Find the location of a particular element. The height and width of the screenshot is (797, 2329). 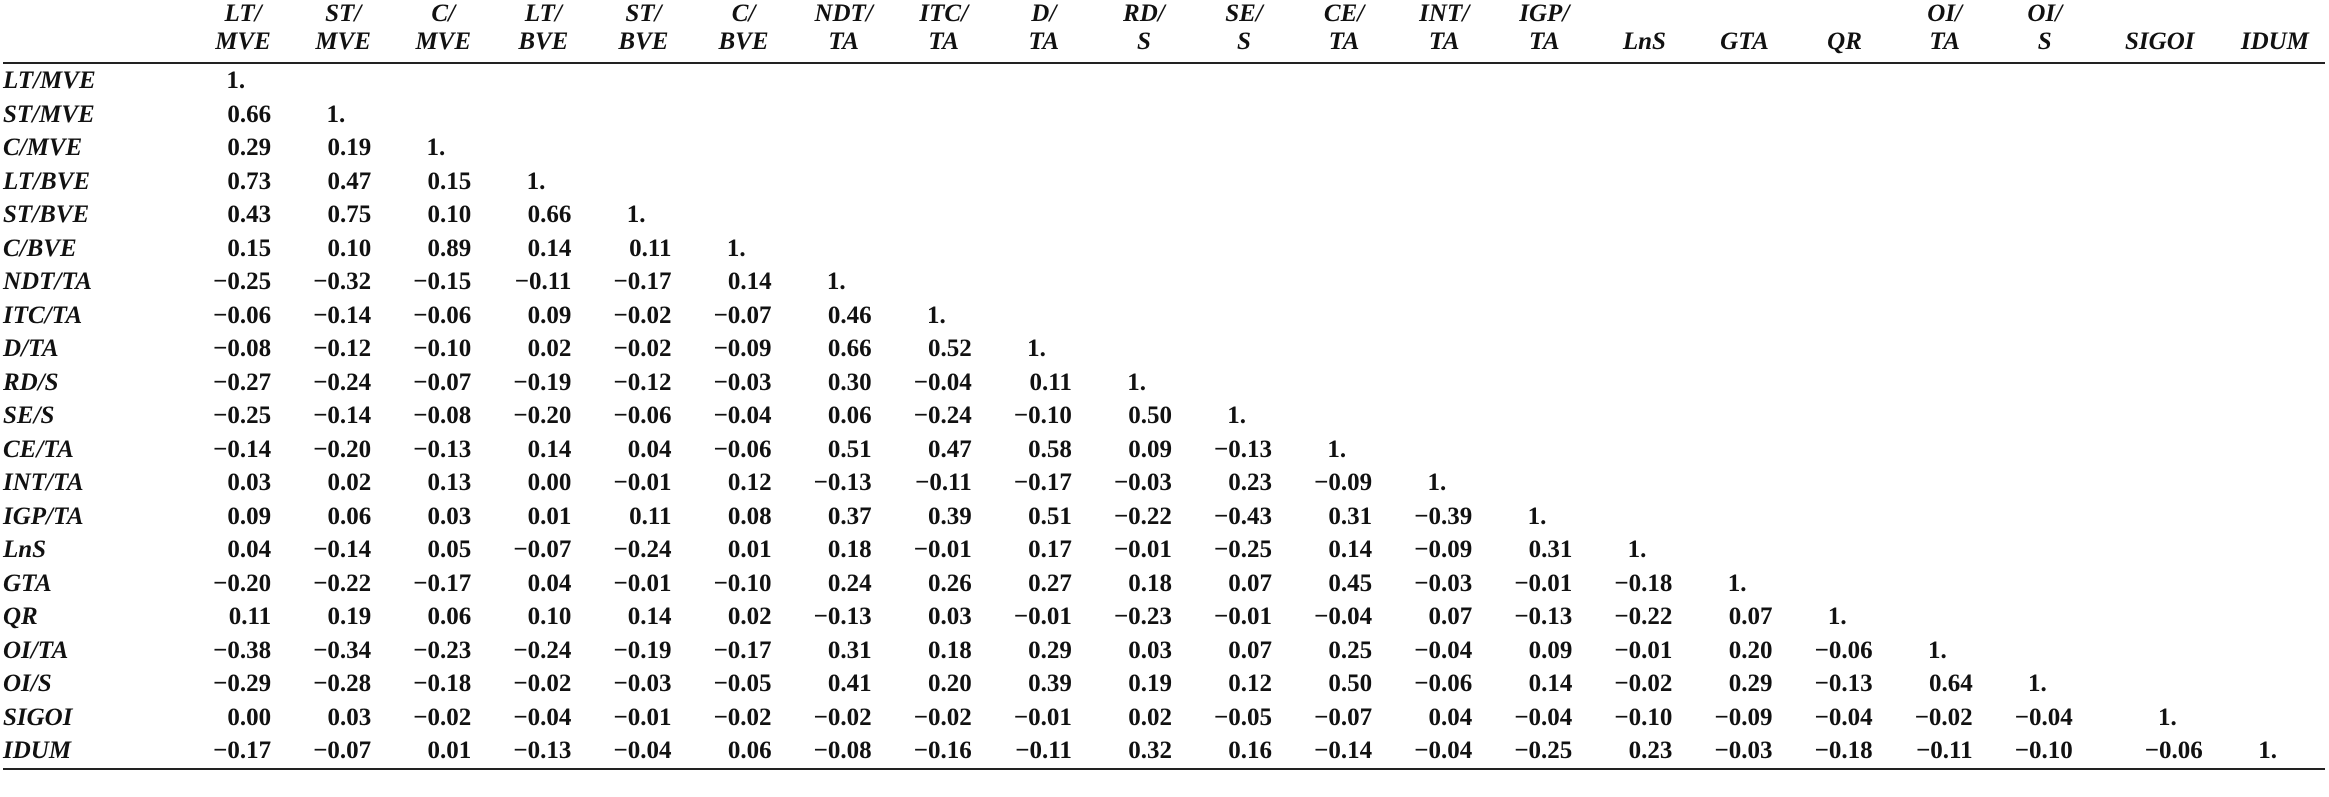

value-cell: 0.37 is located at coordinates (844, 517).